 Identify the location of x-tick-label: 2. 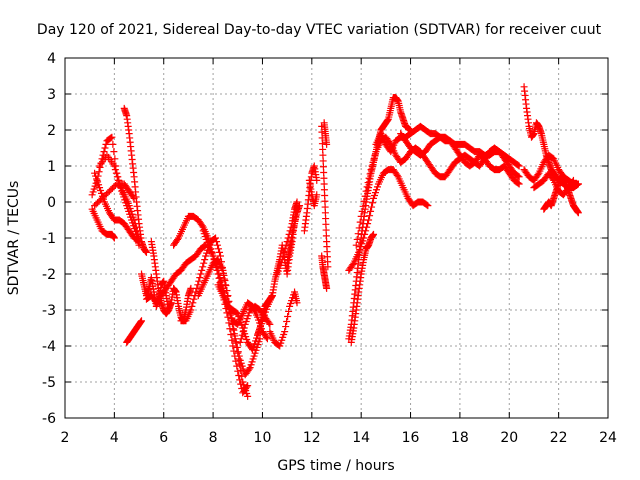
(65, 438).